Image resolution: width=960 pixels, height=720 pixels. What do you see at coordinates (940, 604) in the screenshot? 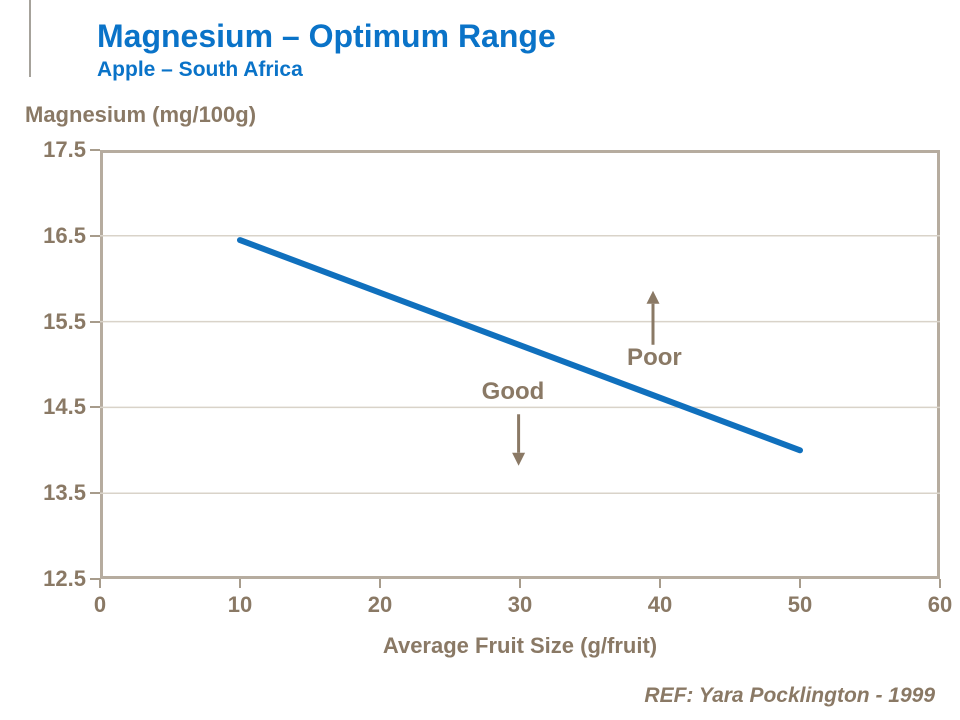
I see `x-tick-label: 60` at bounding box center [940, 604].